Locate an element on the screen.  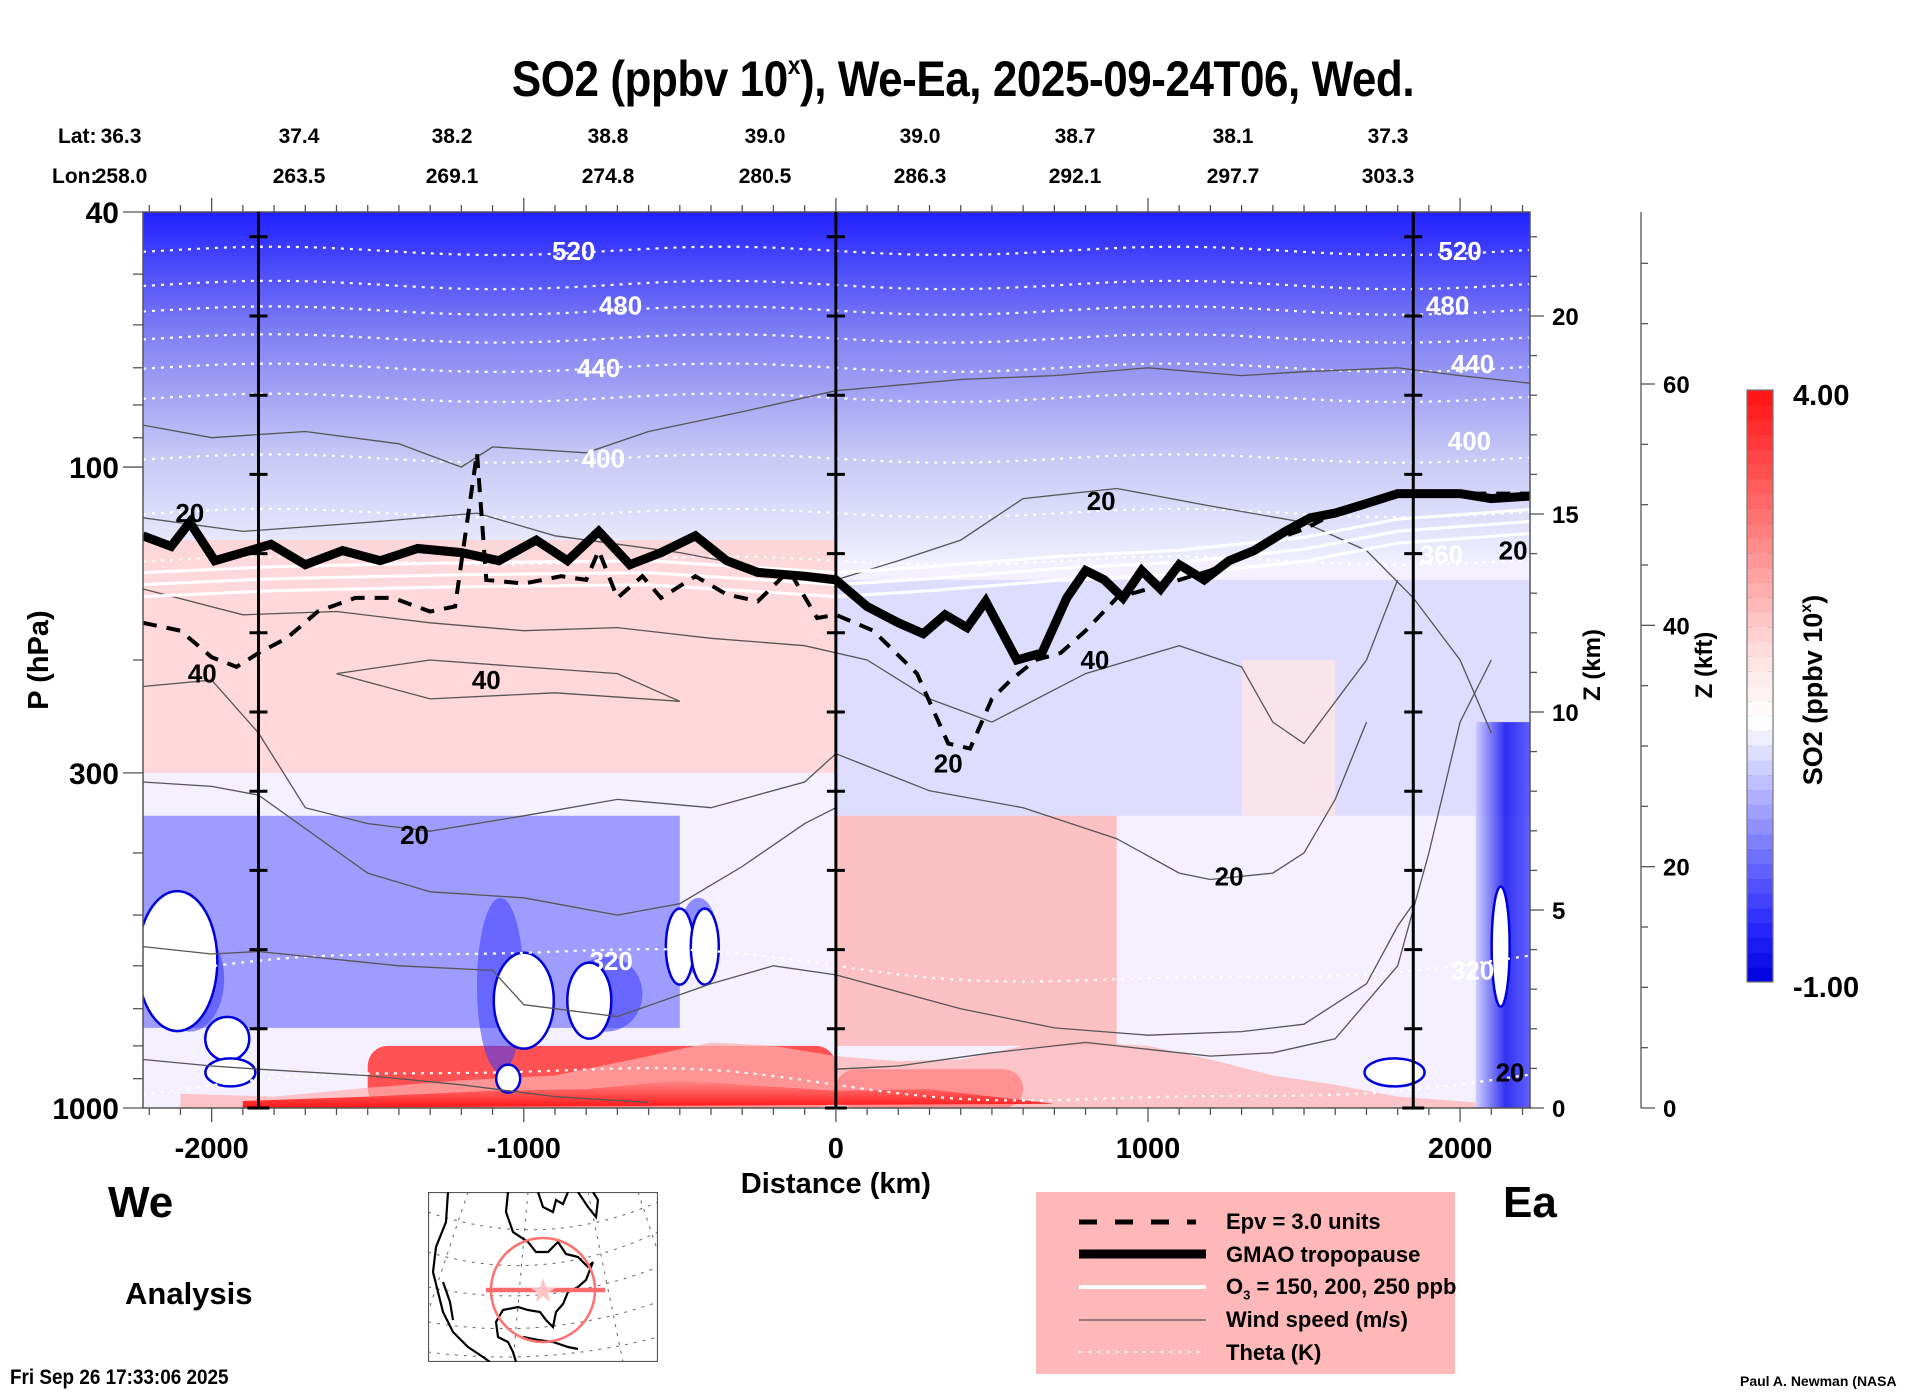
zkm-tick-label: 10 is located at coordinates (1565, 713).